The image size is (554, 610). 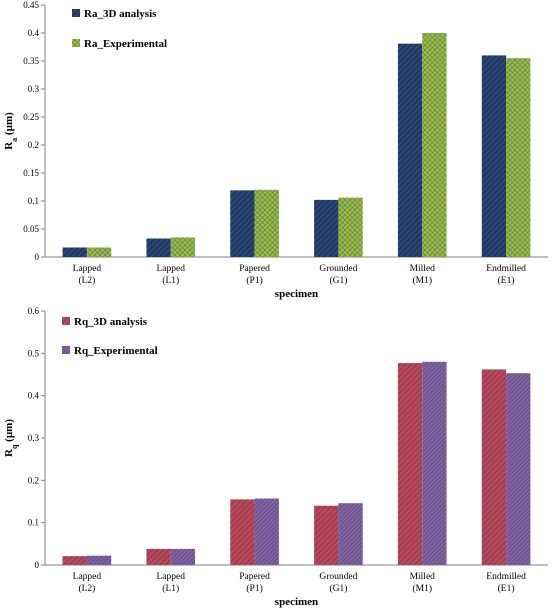 I want to click on y-tick-label: 0.45, so click(x=31, y=5).